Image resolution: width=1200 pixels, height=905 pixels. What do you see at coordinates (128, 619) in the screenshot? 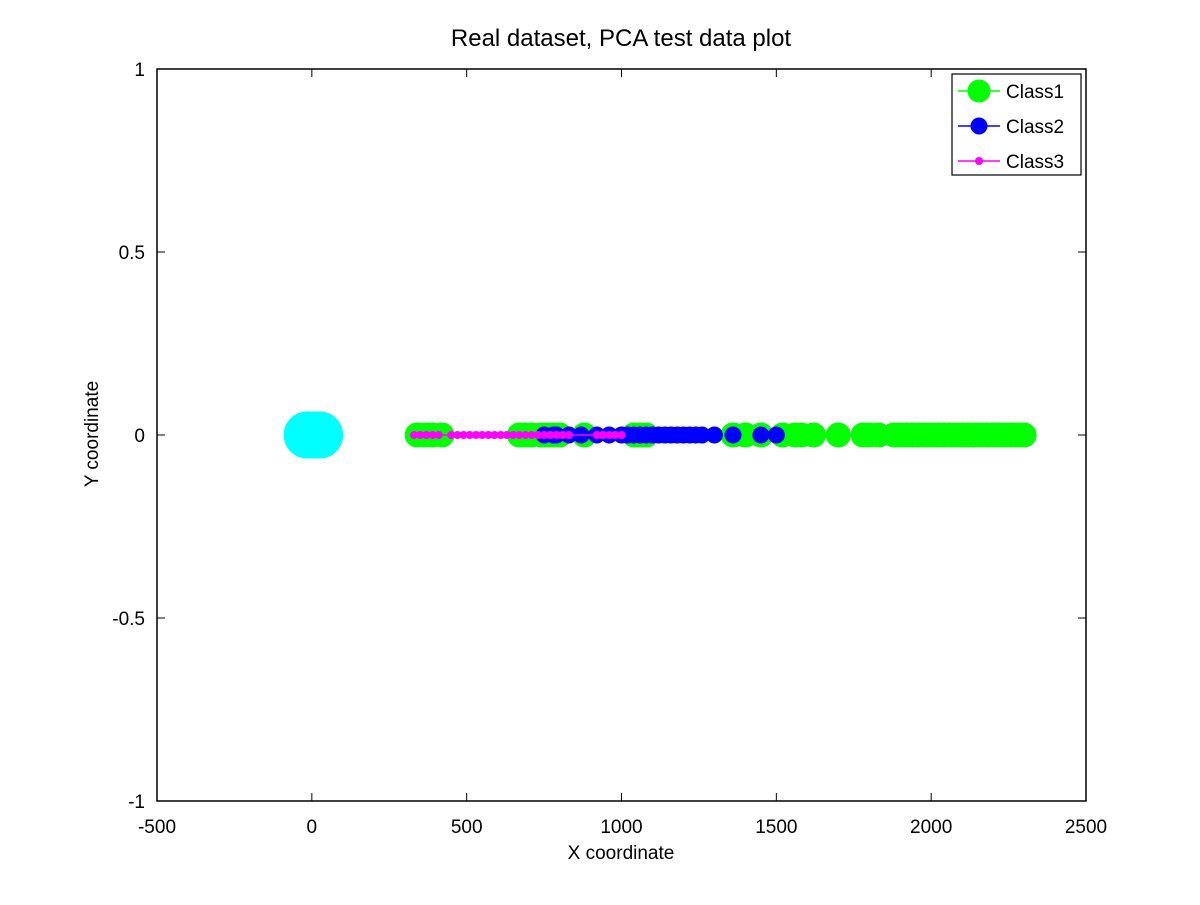
I see `y-tick-label: -0.5` at bounding box center [128, 619].